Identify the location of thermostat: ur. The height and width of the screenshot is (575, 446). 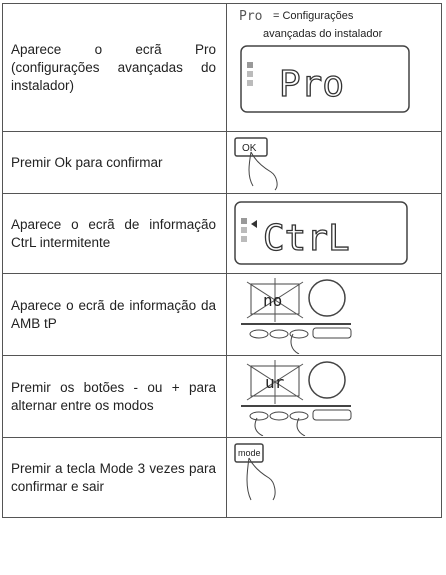
(296, 398).